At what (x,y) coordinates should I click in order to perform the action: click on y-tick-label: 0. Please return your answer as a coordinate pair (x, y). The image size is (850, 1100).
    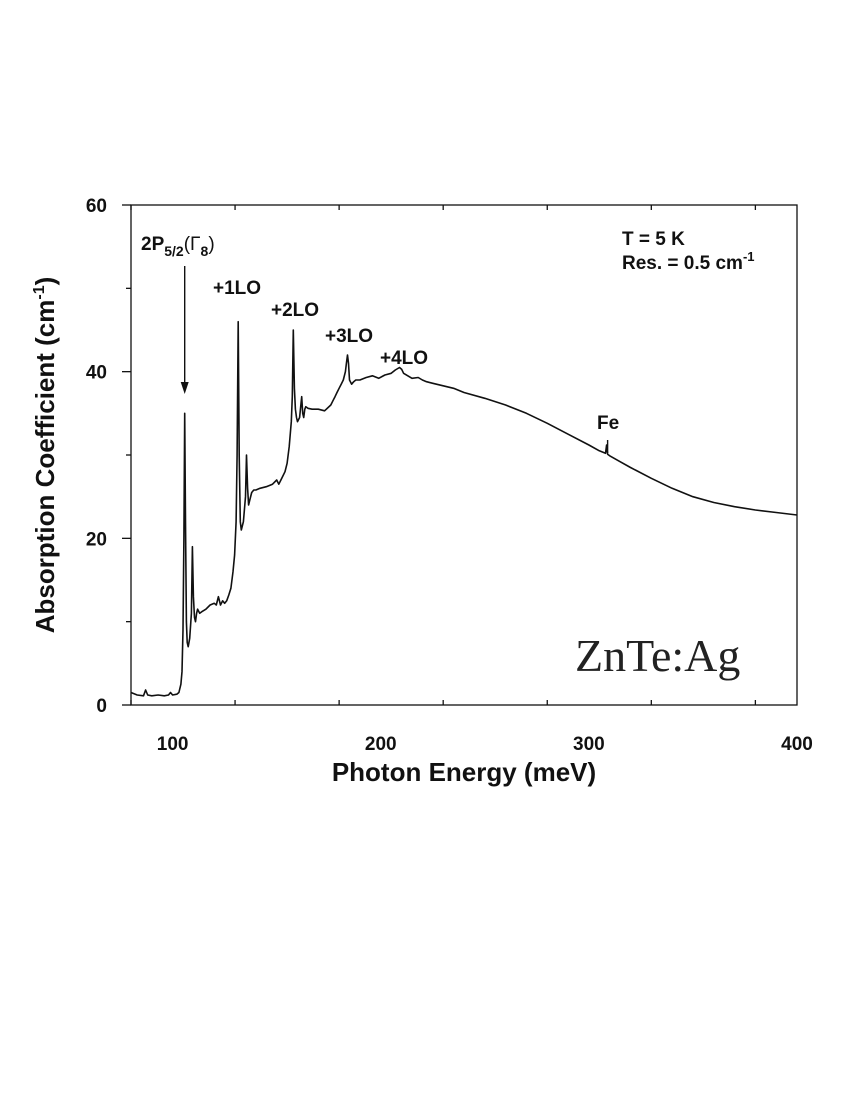
    Looking at the image, I should click on (101, 706).